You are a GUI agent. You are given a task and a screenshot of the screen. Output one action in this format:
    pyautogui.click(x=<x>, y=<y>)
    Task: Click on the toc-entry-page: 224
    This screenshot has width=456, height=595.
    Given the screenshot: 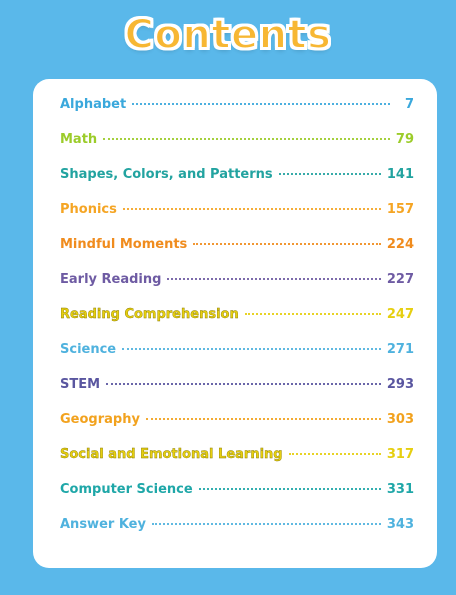 What is the action you would take?
    pyautogui.click(x=400, y=244)
    